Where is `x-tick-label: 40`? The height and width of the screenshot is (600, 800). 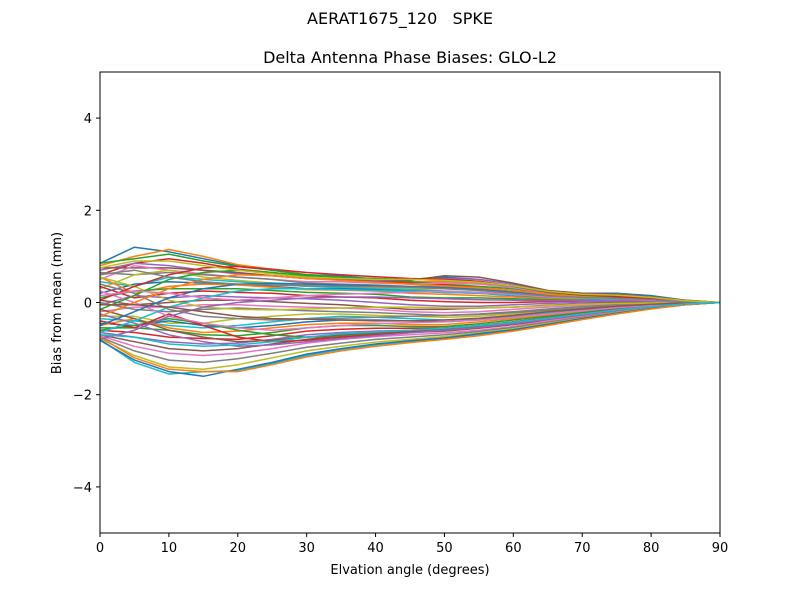
x-tick-label: 40 is located at coordinates (375, 548).